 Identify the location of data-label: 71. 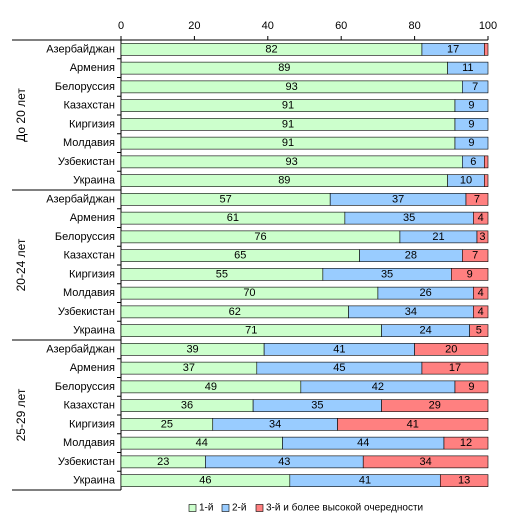
(251, 331).